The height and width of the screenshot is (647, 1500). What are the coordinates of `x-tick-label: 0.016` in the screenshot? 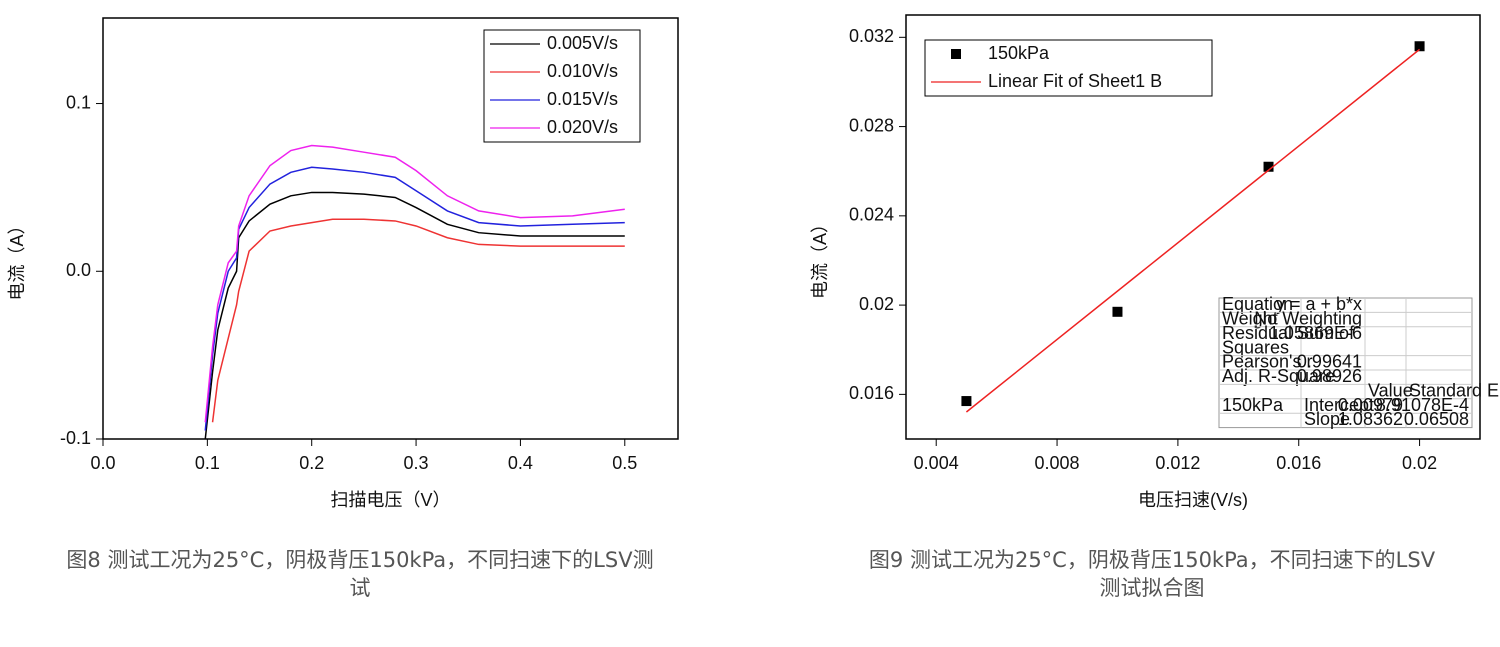 It's located at (1298, 463).